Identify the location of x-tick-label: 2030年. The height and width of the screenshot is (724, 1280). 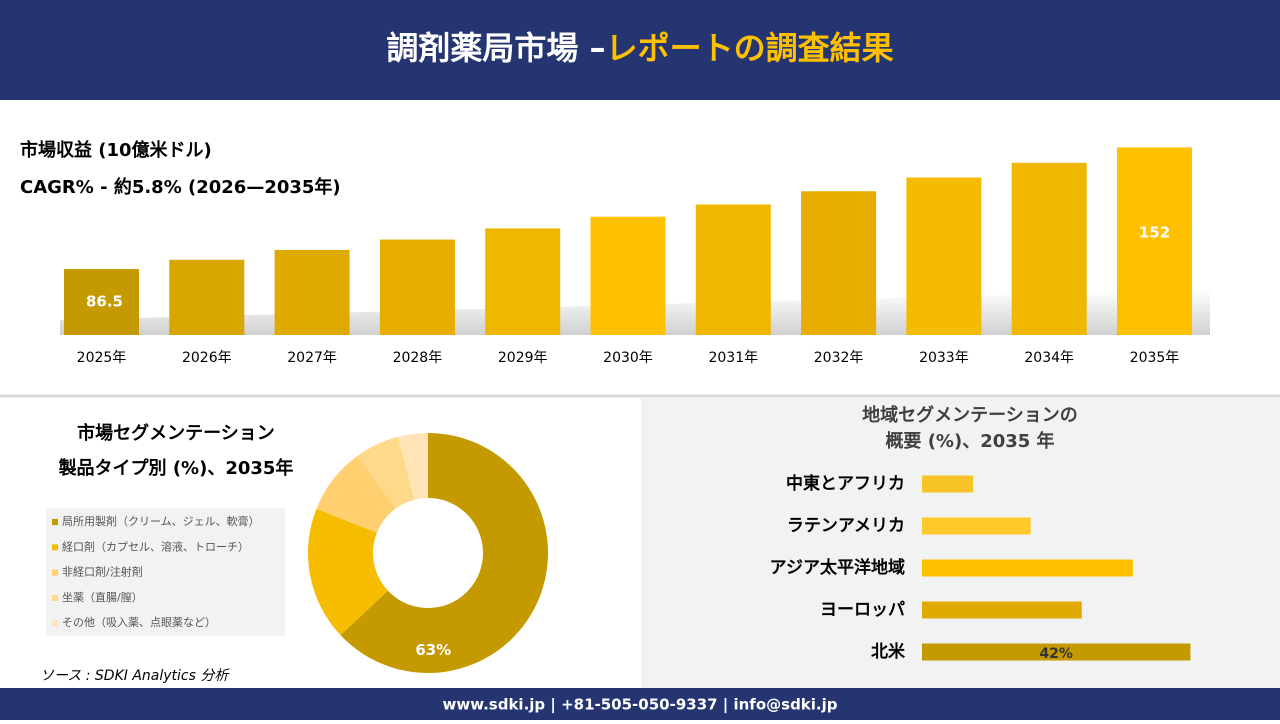
(628, 358).